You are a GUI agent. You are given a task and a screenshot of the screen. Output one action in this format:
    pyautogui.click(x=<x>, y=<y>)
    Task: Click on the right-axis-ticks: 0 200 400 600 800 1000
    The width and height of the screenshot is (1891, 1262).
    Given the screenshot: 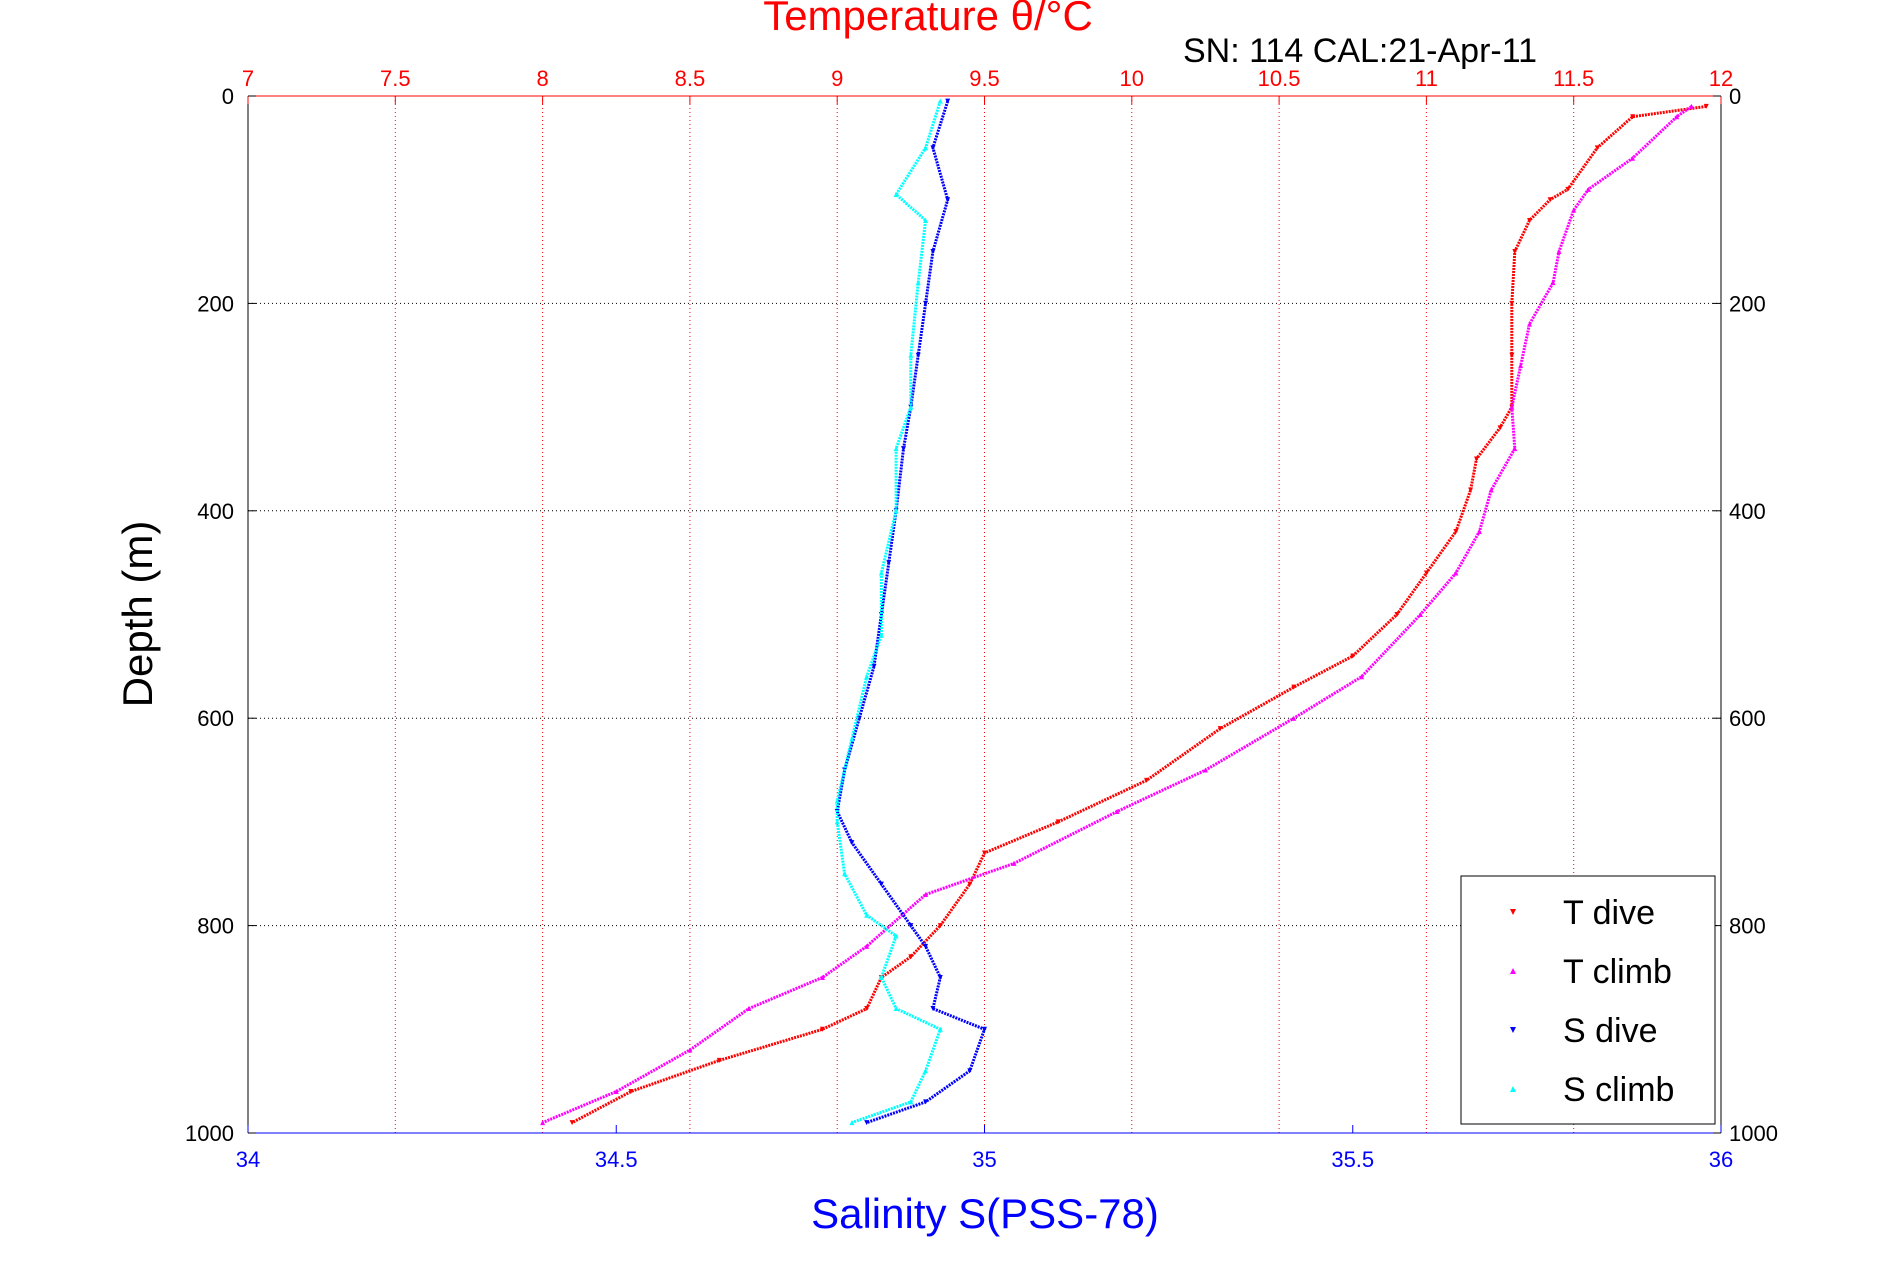 What is the action you would take?
    pyautogui.click(x=1745, y=615)
    